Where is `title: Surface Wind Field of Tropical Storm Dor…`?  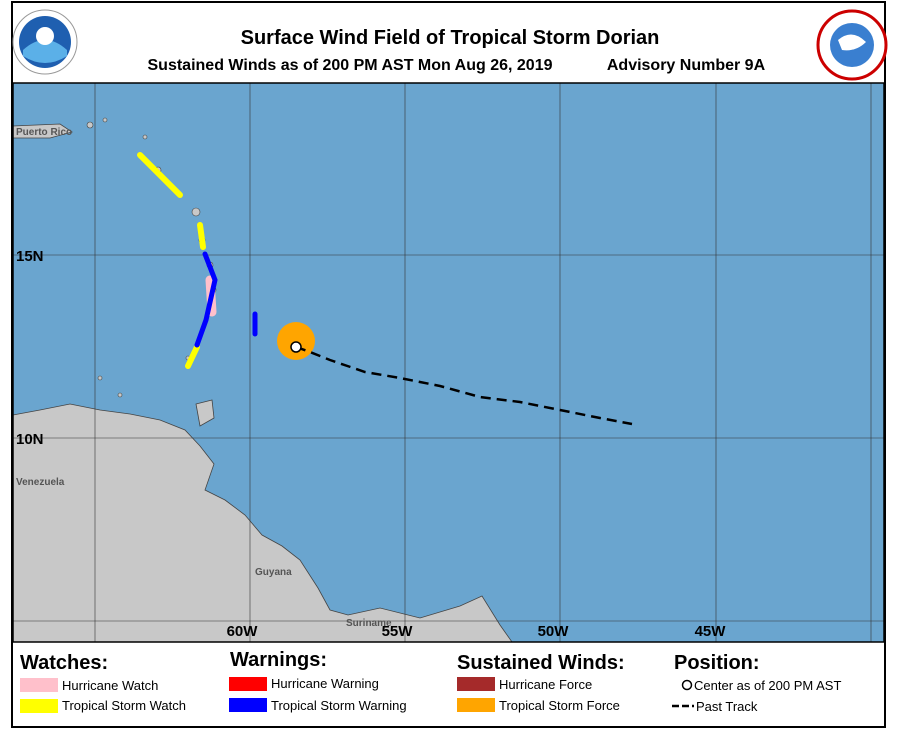
title: Surface Wind Field of Tropical Storm Dor… is located at coordinates (450, 38).